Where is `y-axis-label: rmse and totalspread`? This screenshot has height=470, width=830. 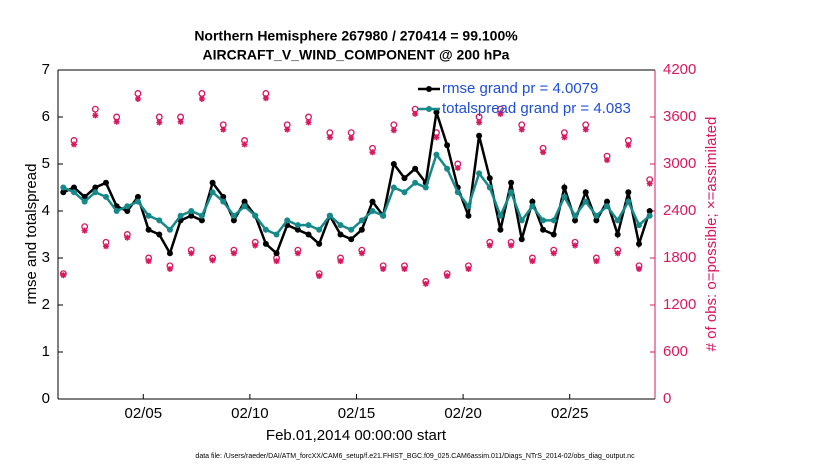 y-axis-label: rmse and totalspread is located at coordinates (31, 234).